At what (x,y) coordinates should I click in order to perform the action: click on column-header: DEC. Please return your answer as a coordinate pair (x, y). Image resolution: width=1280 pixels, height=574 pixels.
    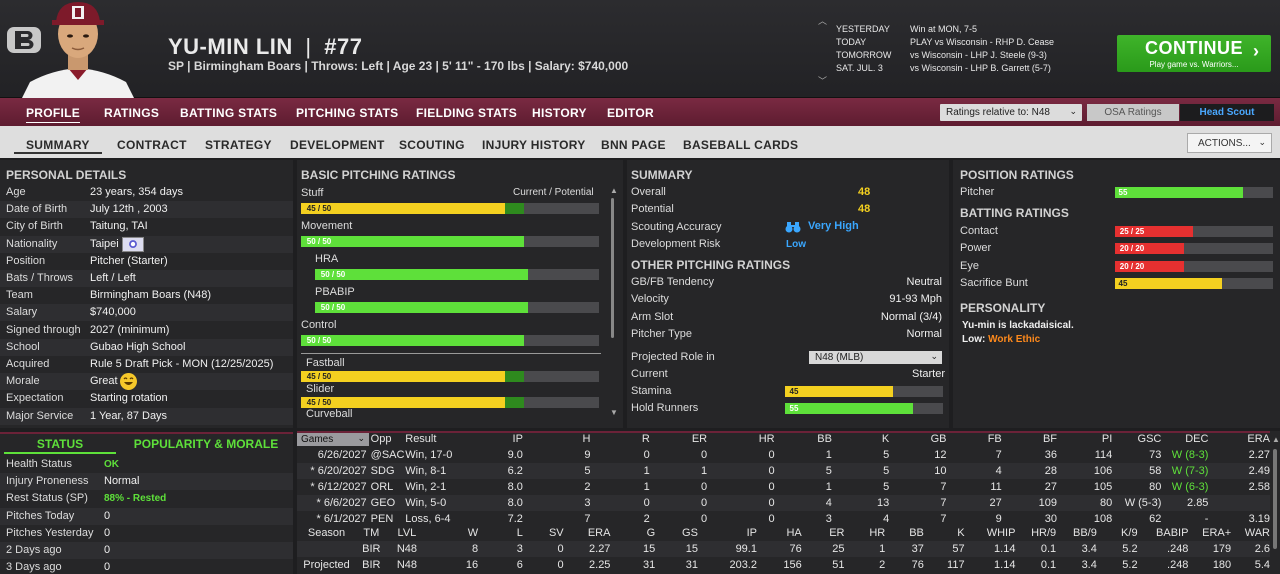
    Looking at the image, I should click on (1197, 439).